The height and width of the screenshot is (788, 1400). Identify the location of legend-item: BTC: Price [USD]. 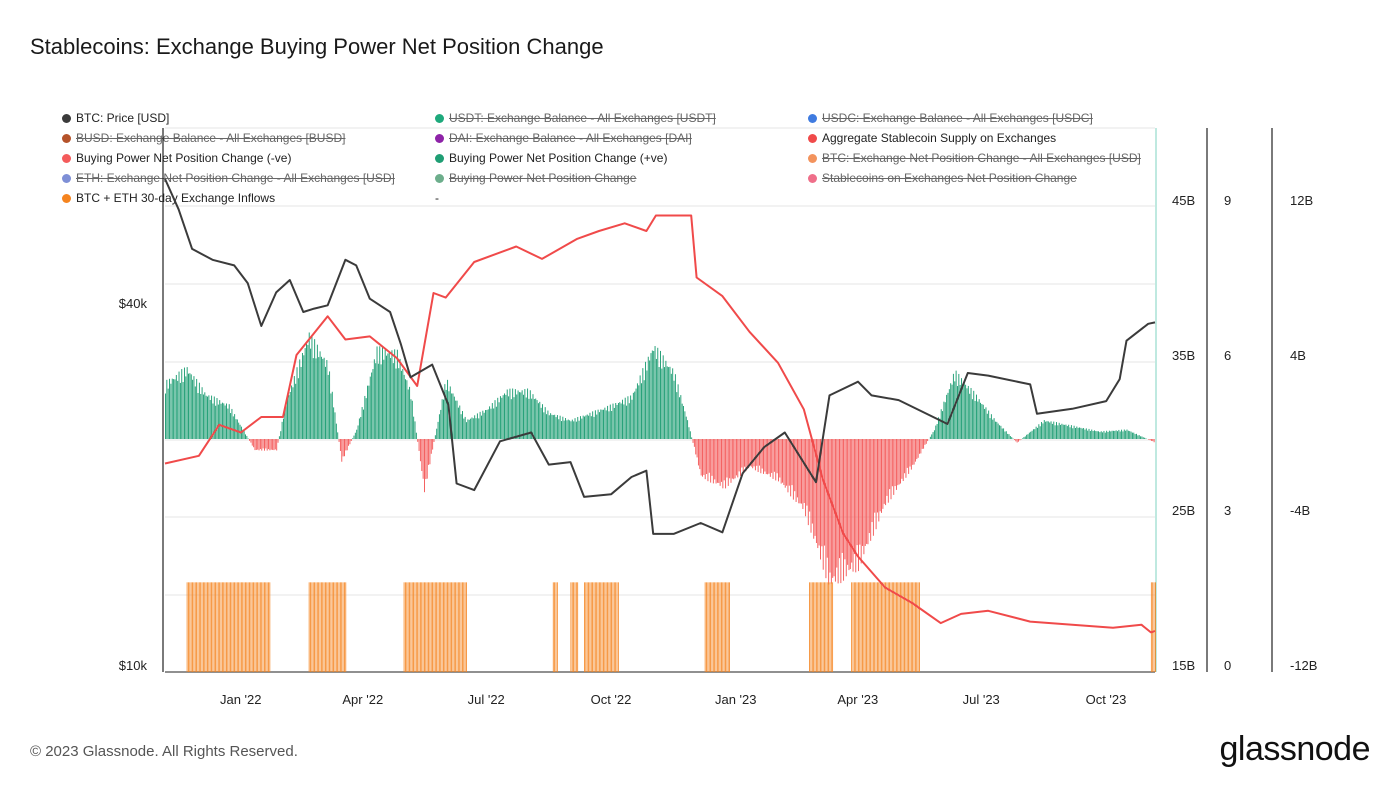
(248, 118).